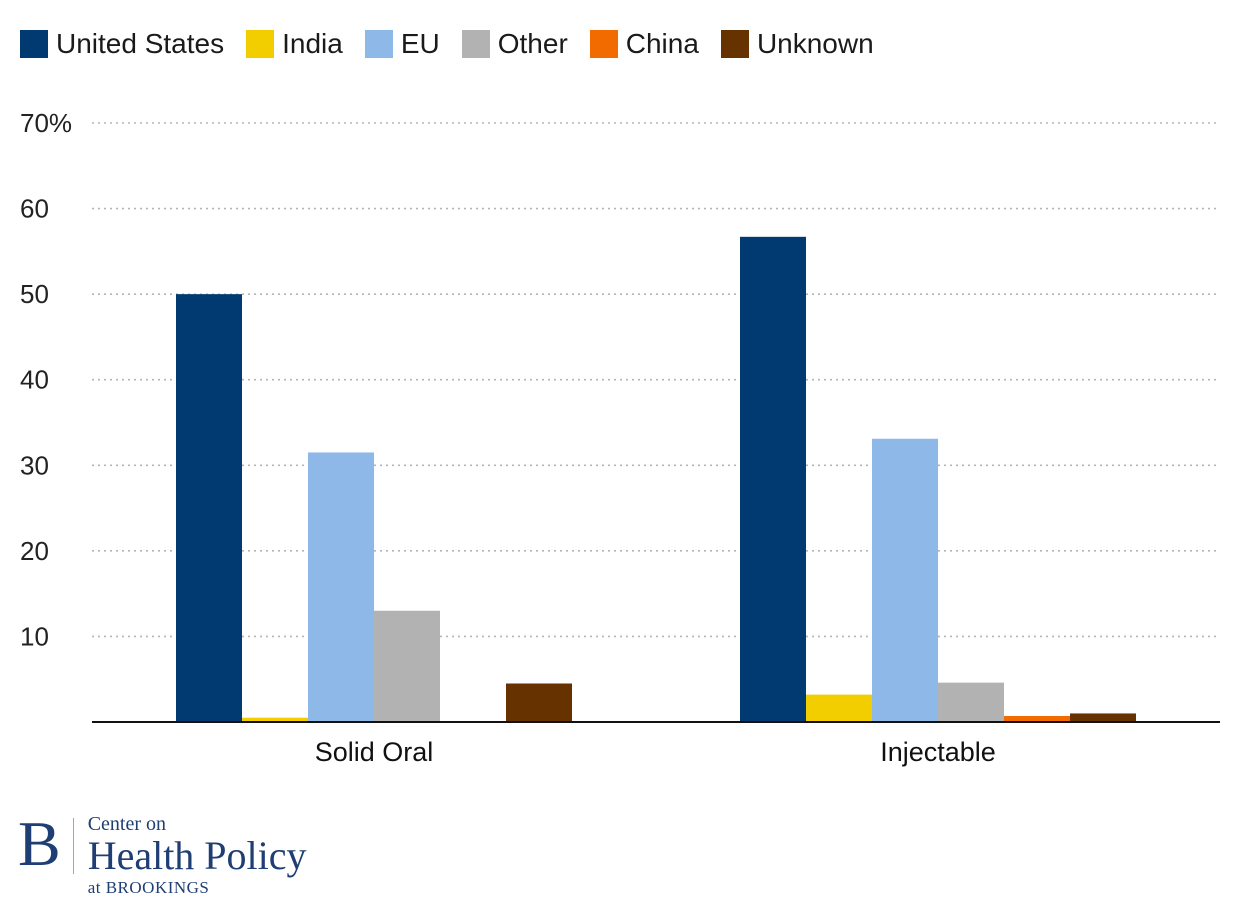  Describe the element at coordinates (34, 636) in the screenshot. I see `y-tick-label: 10` at that location.